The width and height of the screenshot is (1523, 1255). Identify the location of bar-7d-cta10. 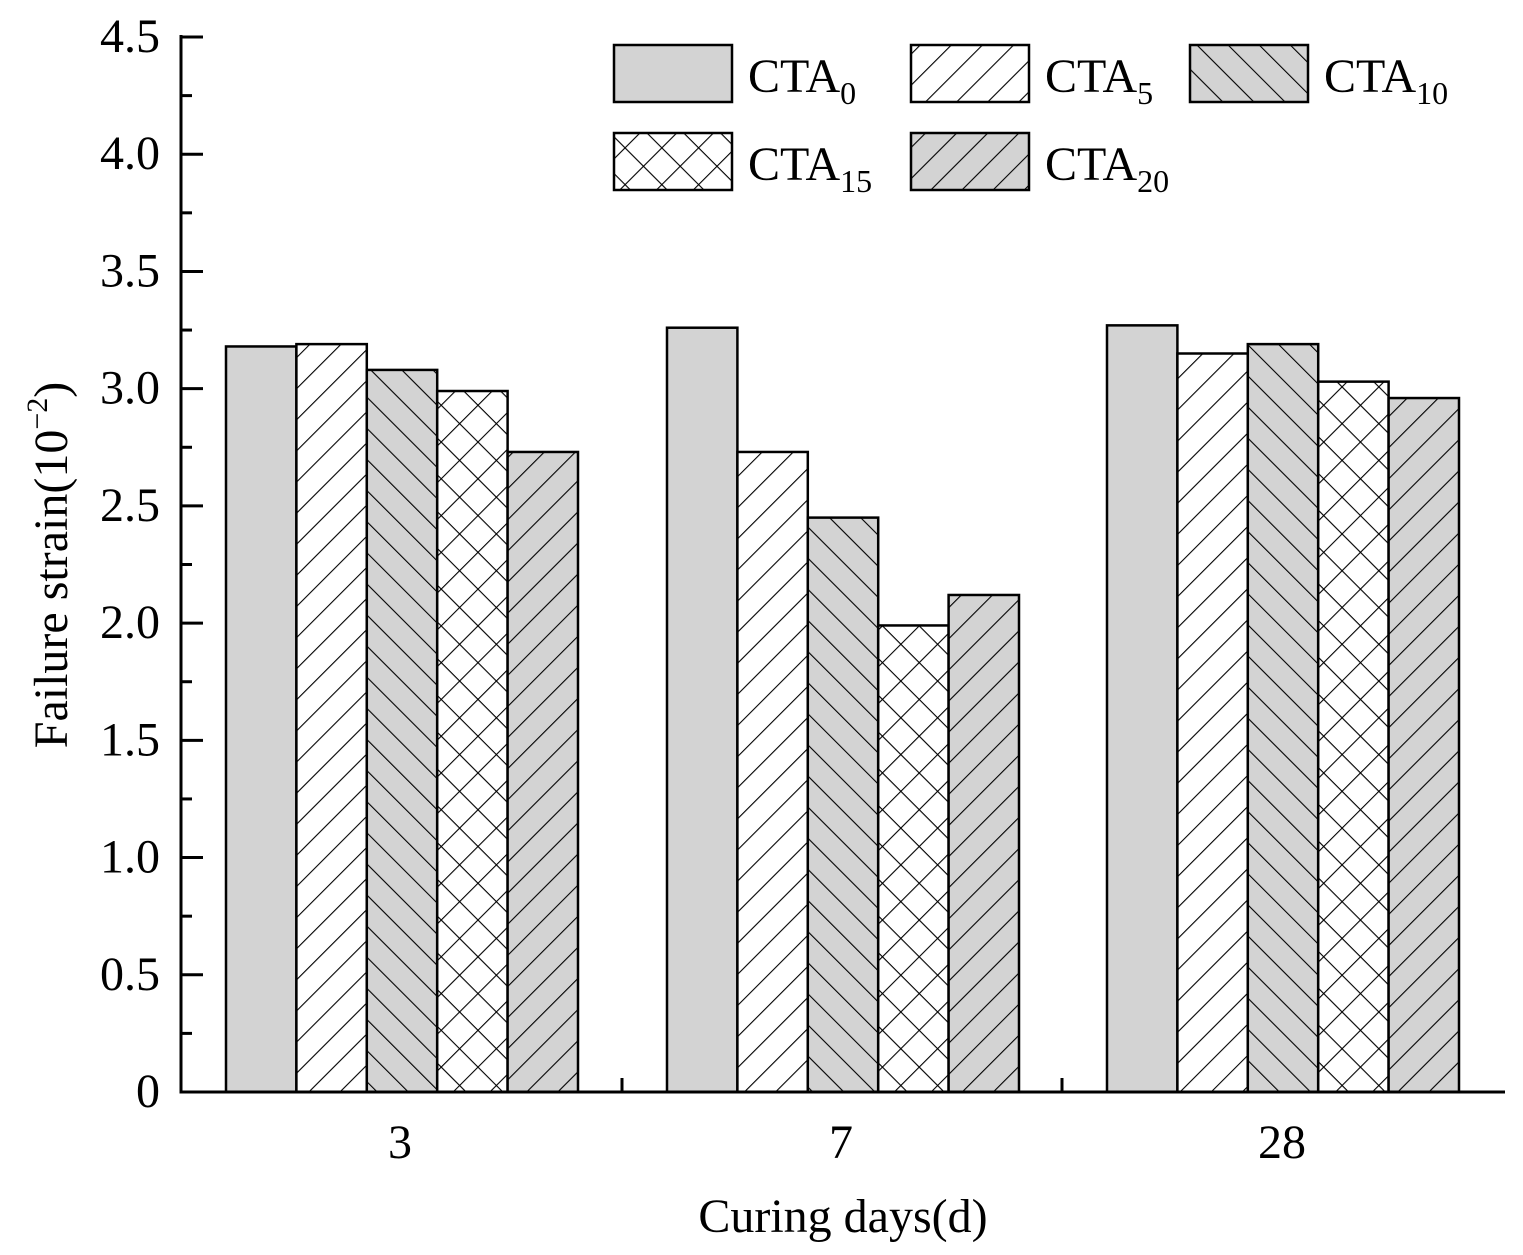
(843, 805).